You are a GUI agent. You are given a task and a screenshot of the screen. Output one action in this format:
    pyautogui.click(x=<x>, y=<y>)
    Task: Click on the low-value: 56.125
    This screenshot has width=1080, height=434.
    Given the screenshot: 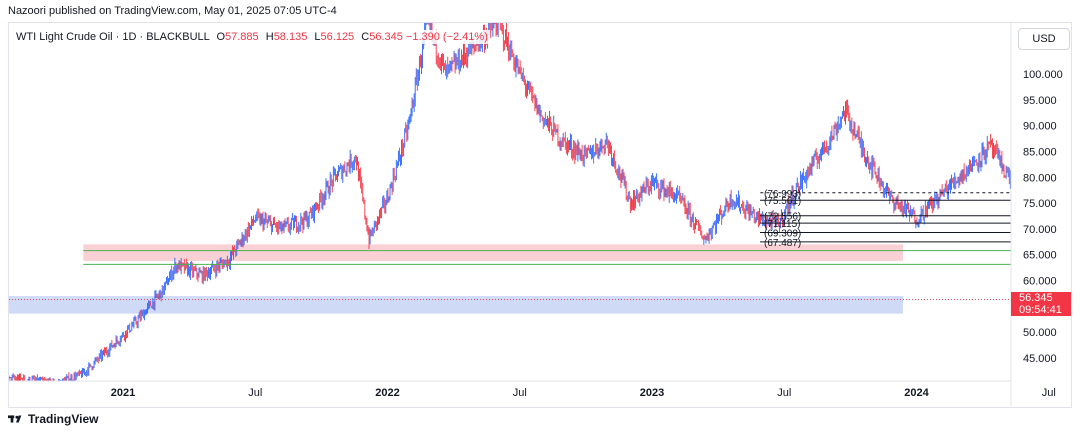 What is the action you would take?
    pyautogui.click(x=337, y=37)
    